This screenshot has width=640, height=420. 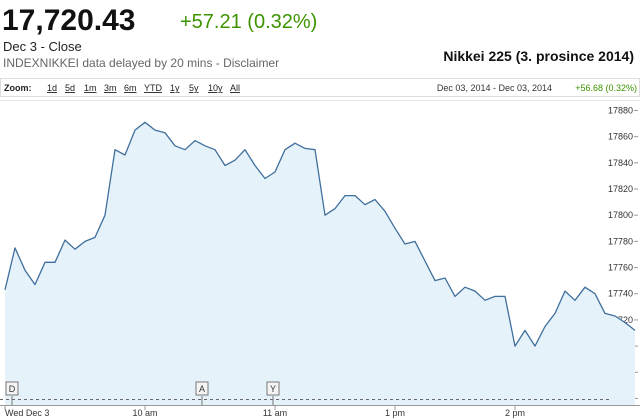 I want to click on zoom-range-link: 1d, so click(x=52, y=88).